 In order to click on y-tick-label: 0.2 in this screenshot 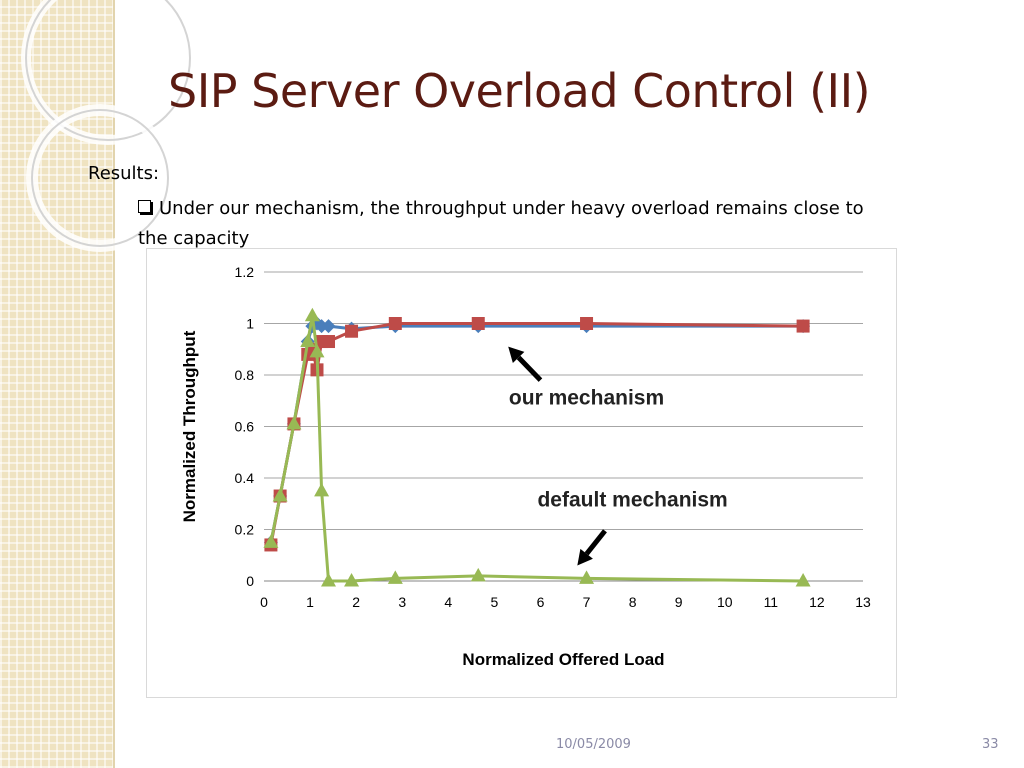, I will do `click(245, 530)`.